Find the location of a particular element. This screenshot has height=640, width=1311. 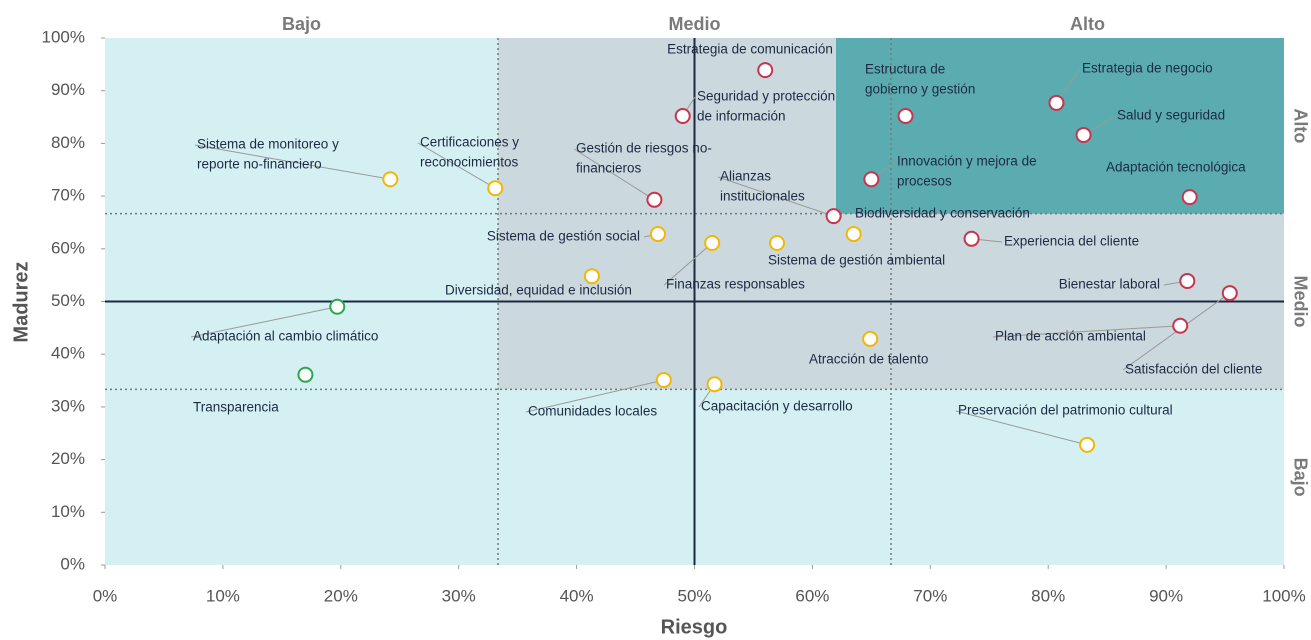

zone-high is located at coordinates (1060, 126).